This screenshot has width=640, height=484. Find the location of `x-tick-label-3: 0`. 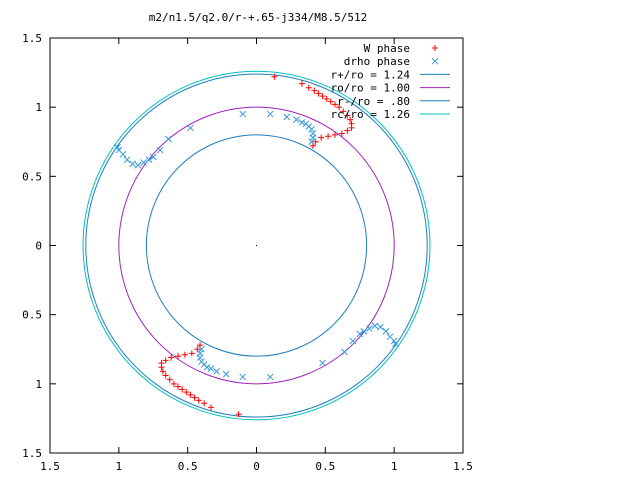

x-tick-label-3: 0 is located at coordinates (256, 466).